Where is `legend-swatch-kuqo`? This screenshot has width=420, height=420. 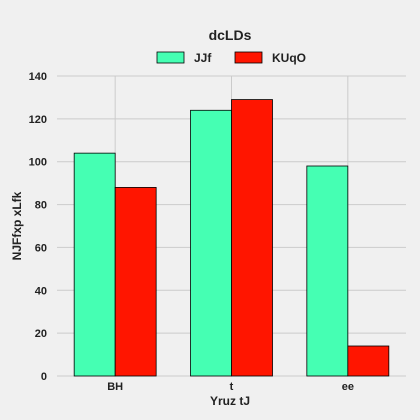 legend-swatch-kuqo is located at coordinates (248, 57).